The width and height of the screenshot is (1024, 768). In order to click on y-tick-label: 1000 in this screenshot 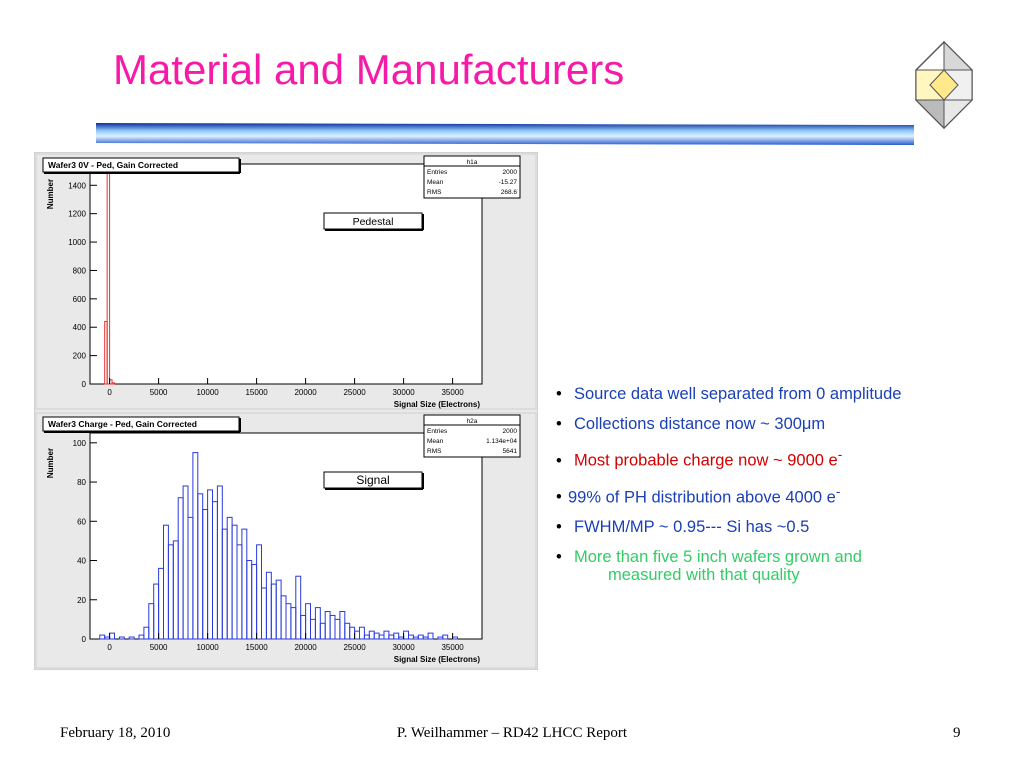, I will do `click(77, 242)`.